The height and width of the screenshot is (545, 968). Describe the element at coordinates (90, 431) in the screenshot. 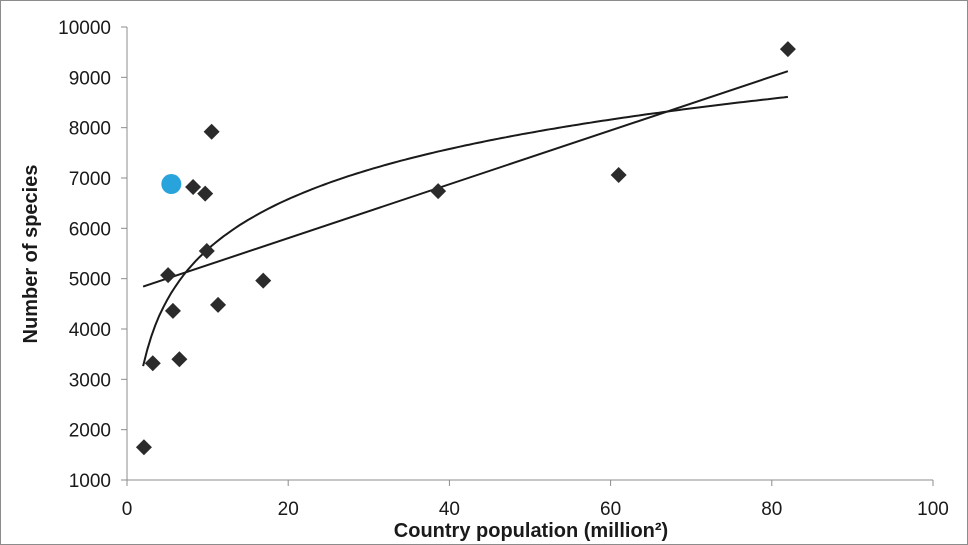

I see `y-tick-label: 2000` at that location.